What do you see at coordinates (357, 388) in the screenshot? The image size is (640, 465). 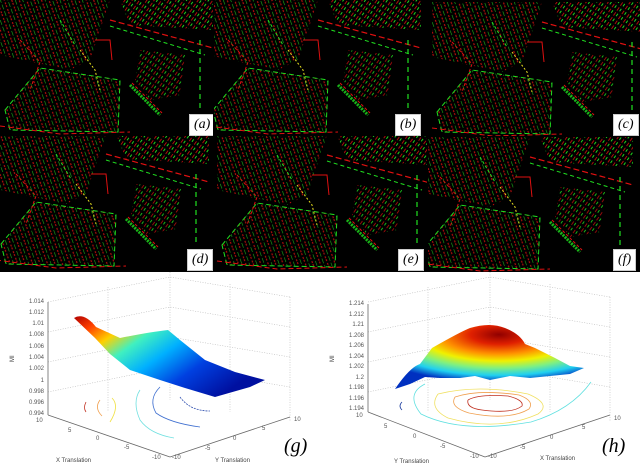 I see `tick-label: 1.198` at bounding box center [357, 388].